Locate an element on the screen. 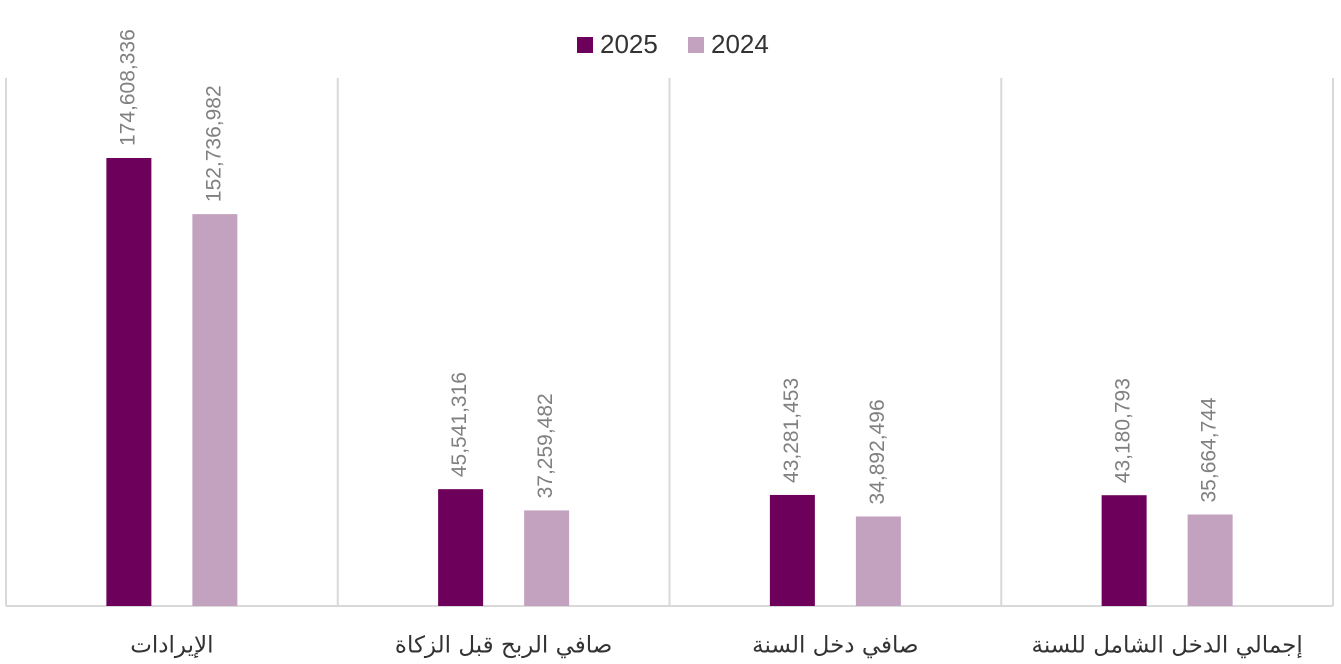 The height and width of the screenshot is (664, 1341). value-label: 174,608,336 is located at coordinates (127, 87).